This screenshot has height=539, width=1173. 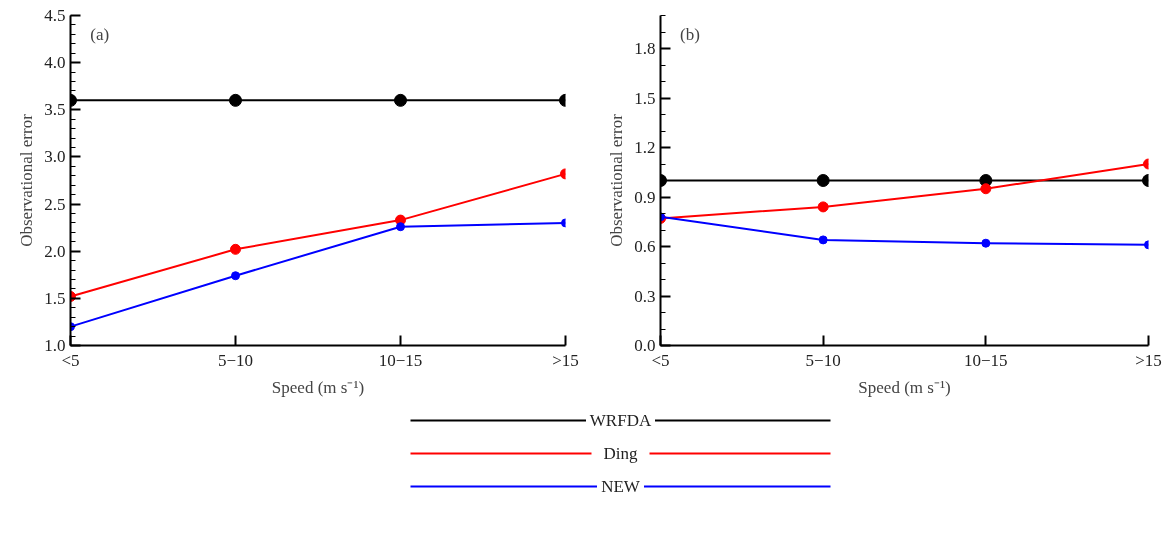 I want to click on y-tick-label: 0.3, so click(x=645, y=296).